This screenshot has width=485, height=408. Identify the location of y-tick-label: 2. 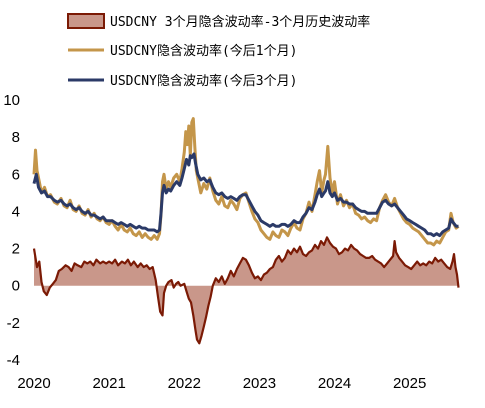
(16, 249).